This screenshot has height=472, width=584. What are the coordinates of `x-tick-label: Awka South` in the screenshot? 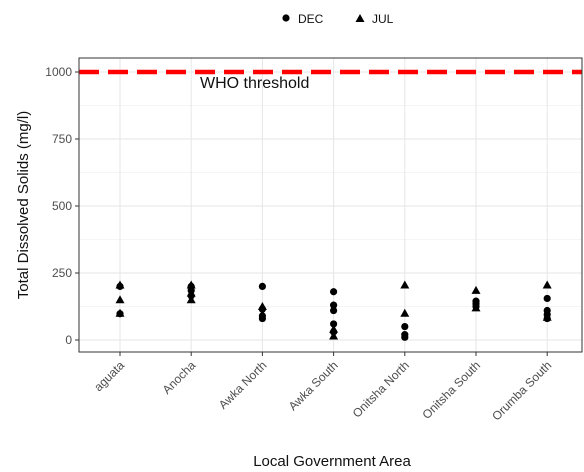 It's located at (313, 385).